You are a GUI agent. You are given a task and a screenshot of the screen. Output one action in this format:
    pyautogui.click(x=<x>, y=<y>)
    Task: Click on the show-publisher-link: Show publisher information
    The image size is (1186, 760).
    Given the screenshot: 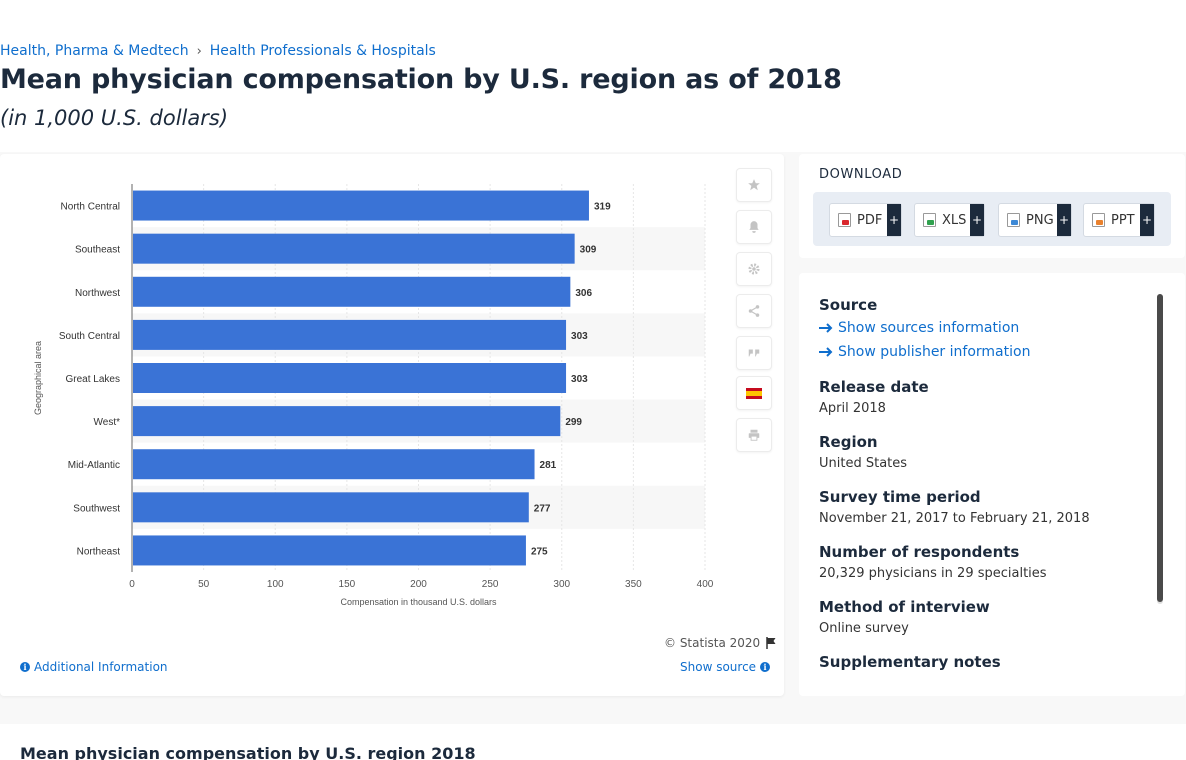 What is the action you would take?
    pyautogui.click(x=924, y=352)
    